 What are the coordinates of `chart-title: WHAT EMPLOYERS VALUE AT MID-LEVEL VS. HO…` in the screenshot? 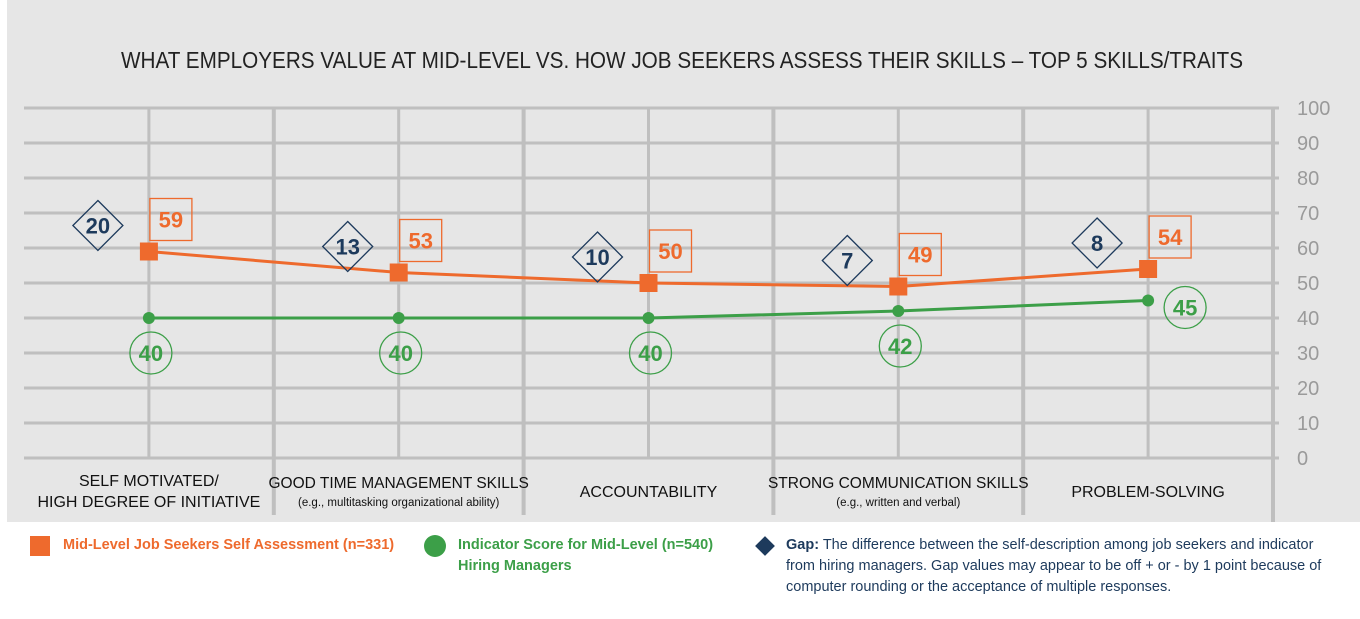 It's located at (682, 60).